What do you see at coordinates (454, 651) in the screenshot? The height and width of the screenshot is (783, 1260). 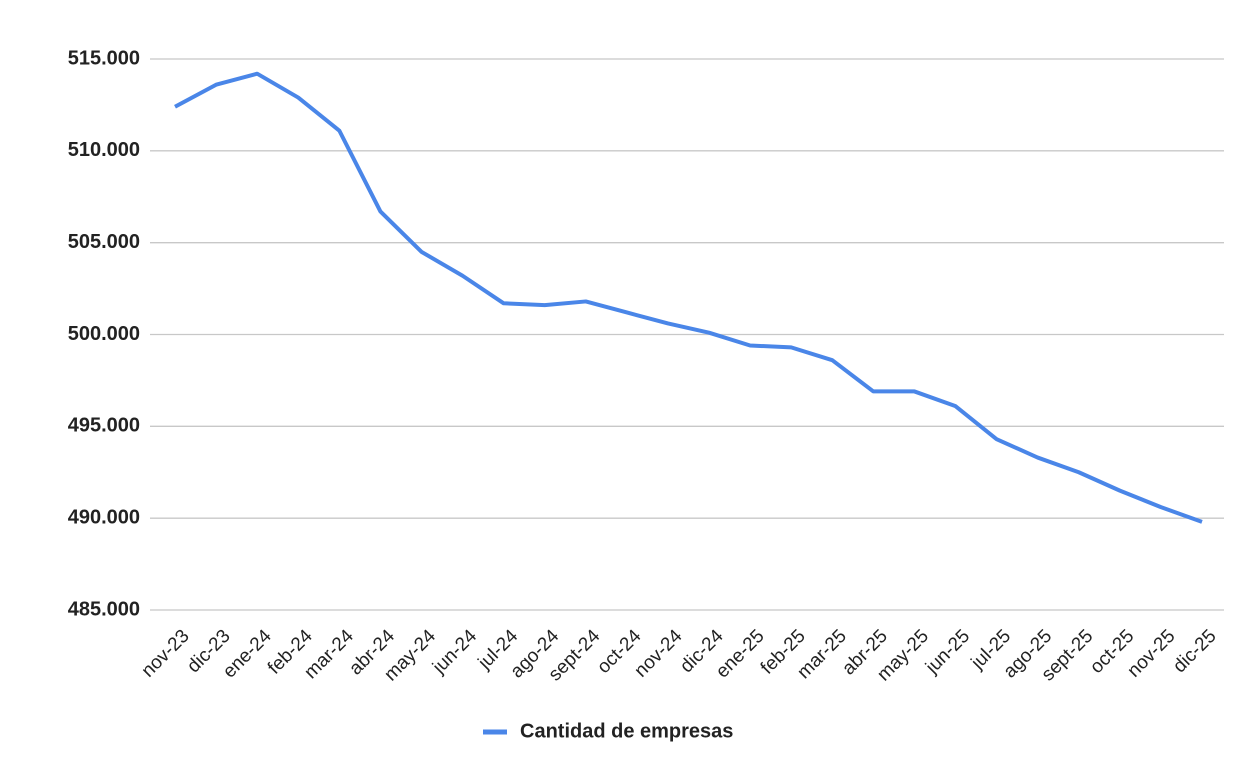 I see `x-tick-label: jun-24` at bounding box center [454, 651].